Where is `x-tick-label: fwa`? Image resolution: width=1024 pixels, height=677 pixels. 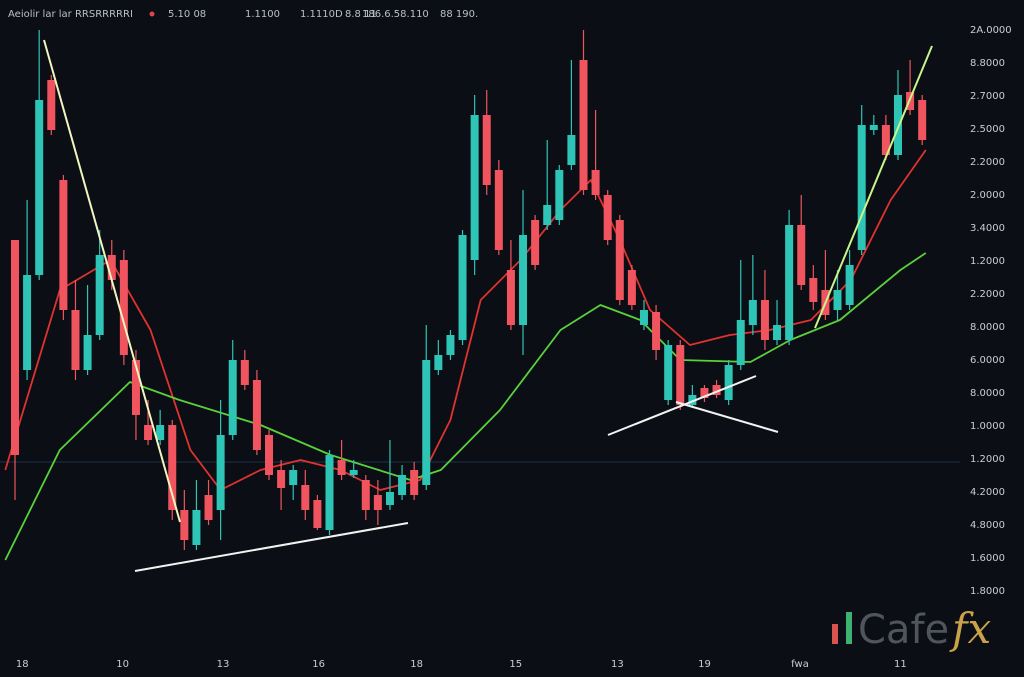
x-tick-label: fwa is located at coordinates (800, 664).